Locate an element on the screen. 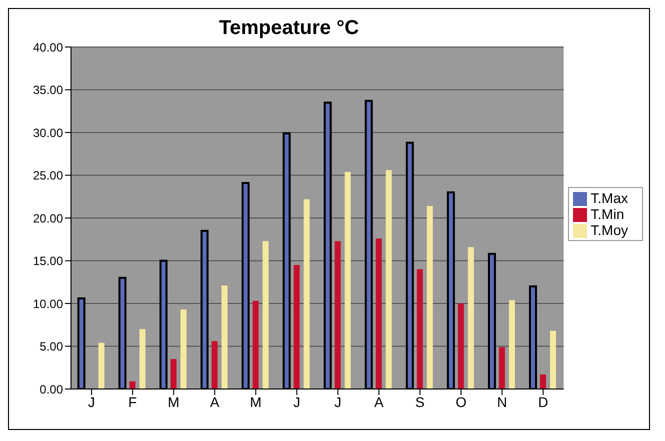 This screenshot has width=665, height=441. y-tick-label: 15.00 is located at coordinates (48, 261).